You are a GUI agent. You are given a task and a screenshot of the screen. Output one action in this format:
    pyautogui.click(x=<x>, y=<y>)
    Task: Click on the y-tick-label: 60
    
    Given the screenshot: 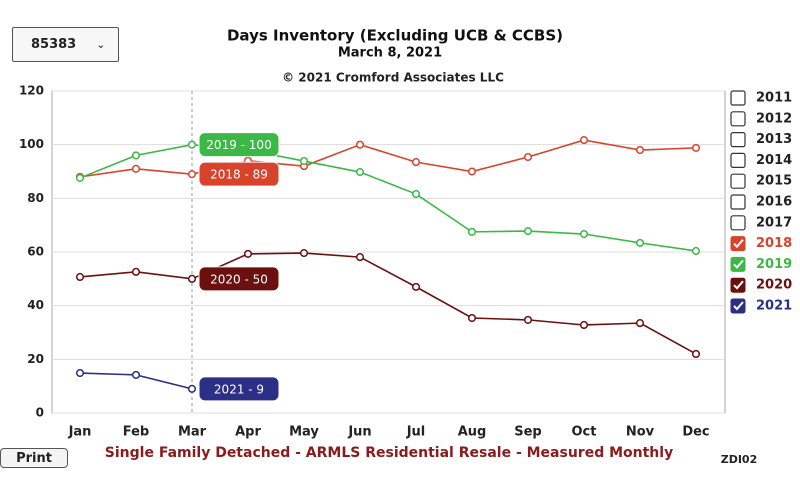 What is the action you would take?
    pyautogui.click(x=35, y=252)
    